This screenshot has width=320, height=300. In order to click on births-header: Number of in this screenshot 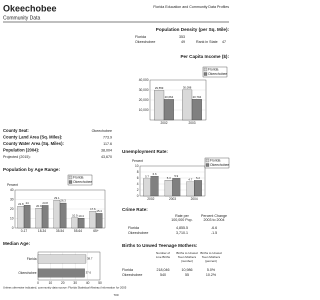, I will do `click(163, 253)`.